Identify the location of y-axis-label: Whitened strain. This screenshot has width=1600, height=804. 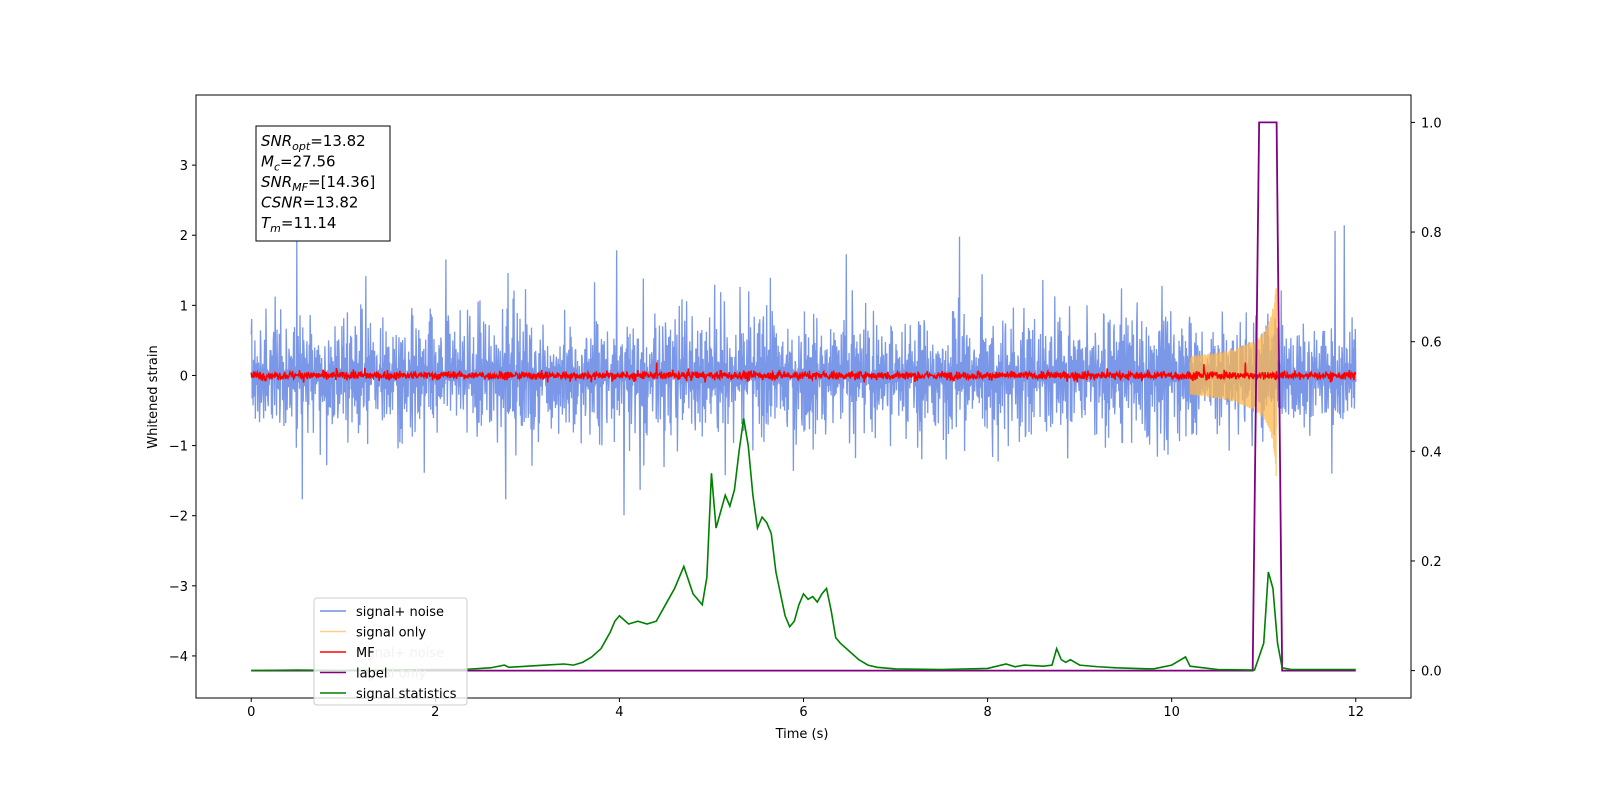
(153, 396).